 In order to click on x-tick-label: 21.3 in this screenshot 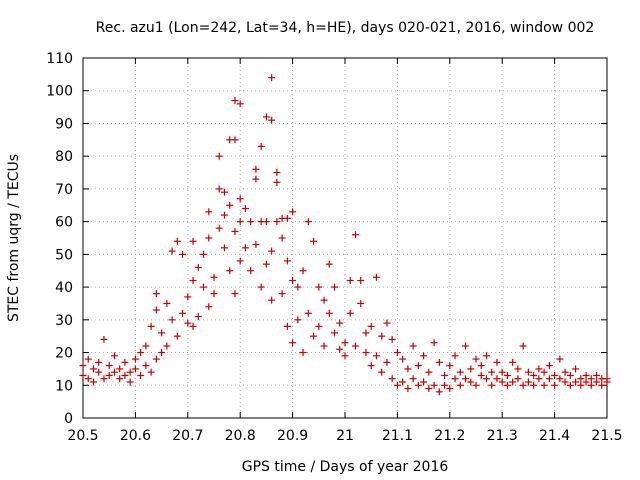, I will do `click(502, 436)`.